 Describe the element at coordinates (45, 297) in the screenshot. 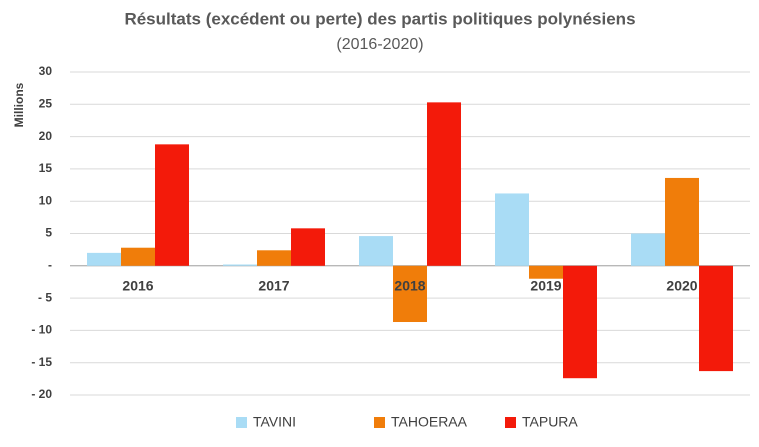

I see `y-tick-label: - 5` at that location.